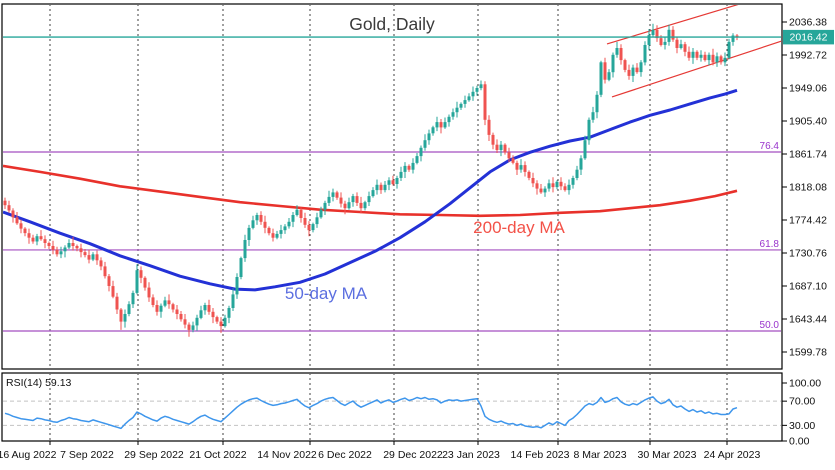 The image size is (835, 470). Describe the element at coordinates (28, 455) in the screenshot. I see `date-label: 16 Aug 2022` at that location.